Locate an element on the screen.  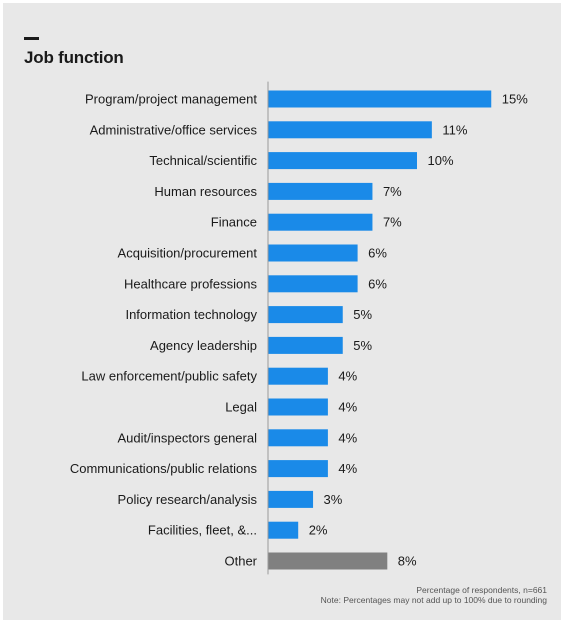
bar-healthcare-professions is located at coordinates (313, 284).